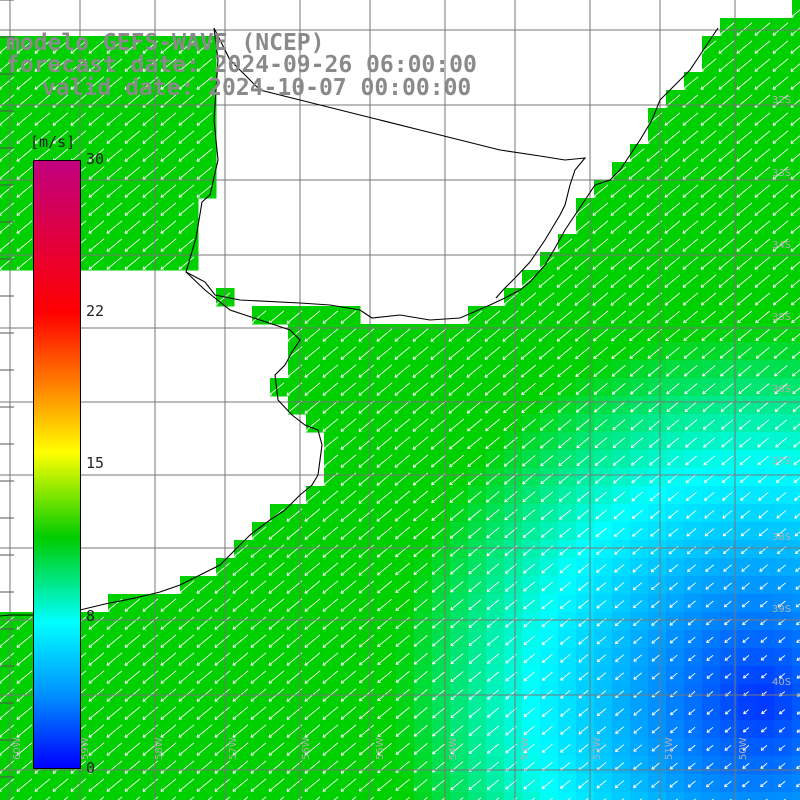 This screenshot has width=800, height=800. I want to click on longitude-label: 58W, so click(159, 748).